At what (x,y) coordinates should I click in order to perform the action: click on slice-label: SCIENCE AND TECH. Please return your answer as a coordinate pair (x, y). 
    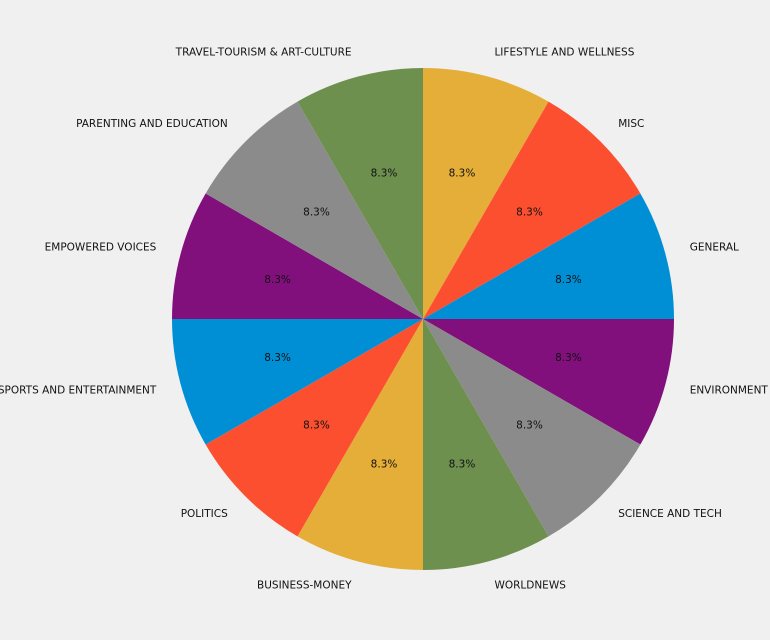
    Looking at the image, I should click on (670, 514).